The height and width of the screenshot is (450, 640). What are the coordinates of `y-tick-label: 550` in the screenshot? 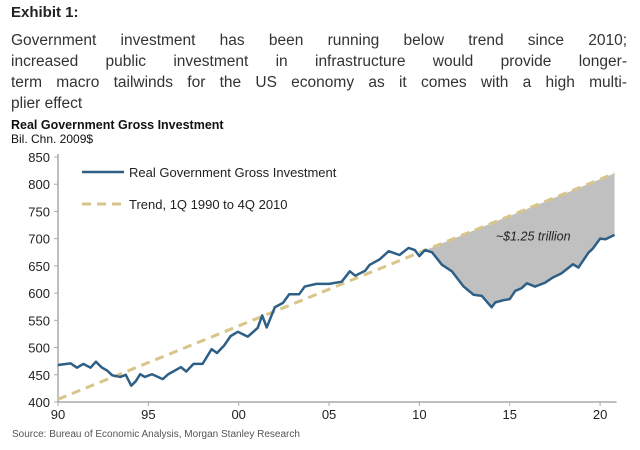 It's located at (39, 320).